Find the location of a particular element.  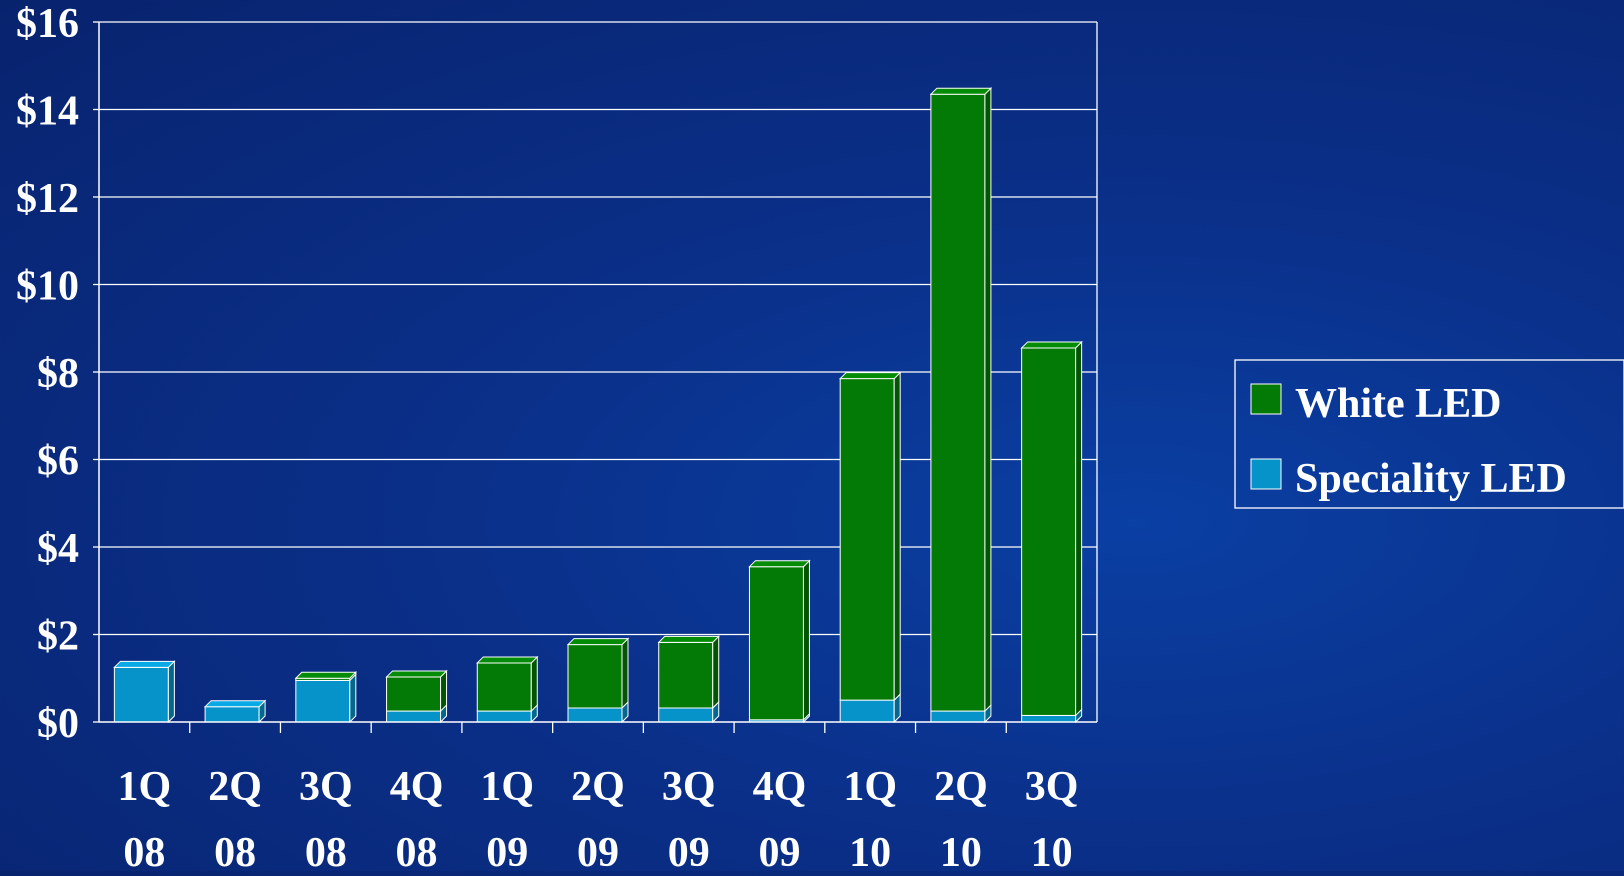

legend-label-speciality-led: Speciality LED is located at coordinates (1431, 479).